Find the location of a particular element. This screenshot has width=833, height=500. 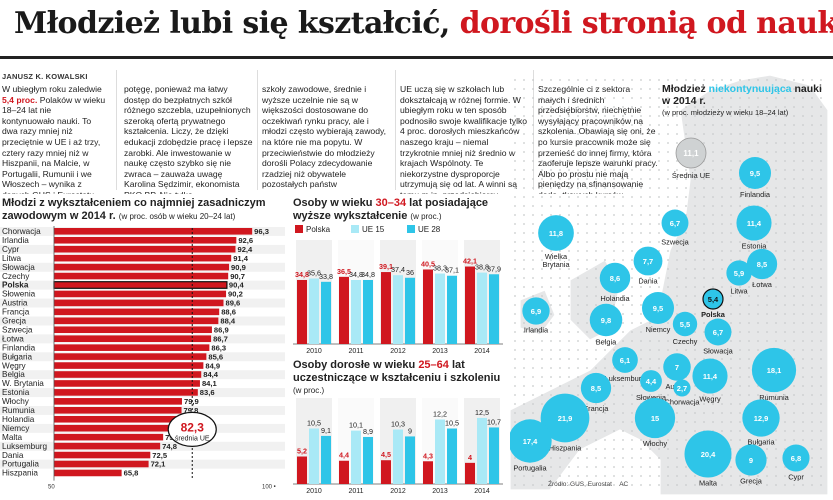

article-col1-span: 5,4 proc. is located at coordinates (20, 99).